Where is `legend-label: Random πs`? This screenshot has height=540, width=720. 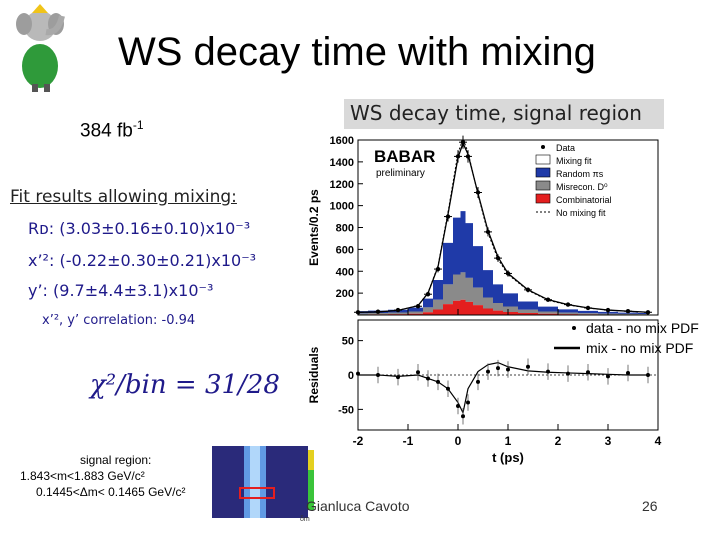
legend-label: Random πs is located at coordinates (580, 174).